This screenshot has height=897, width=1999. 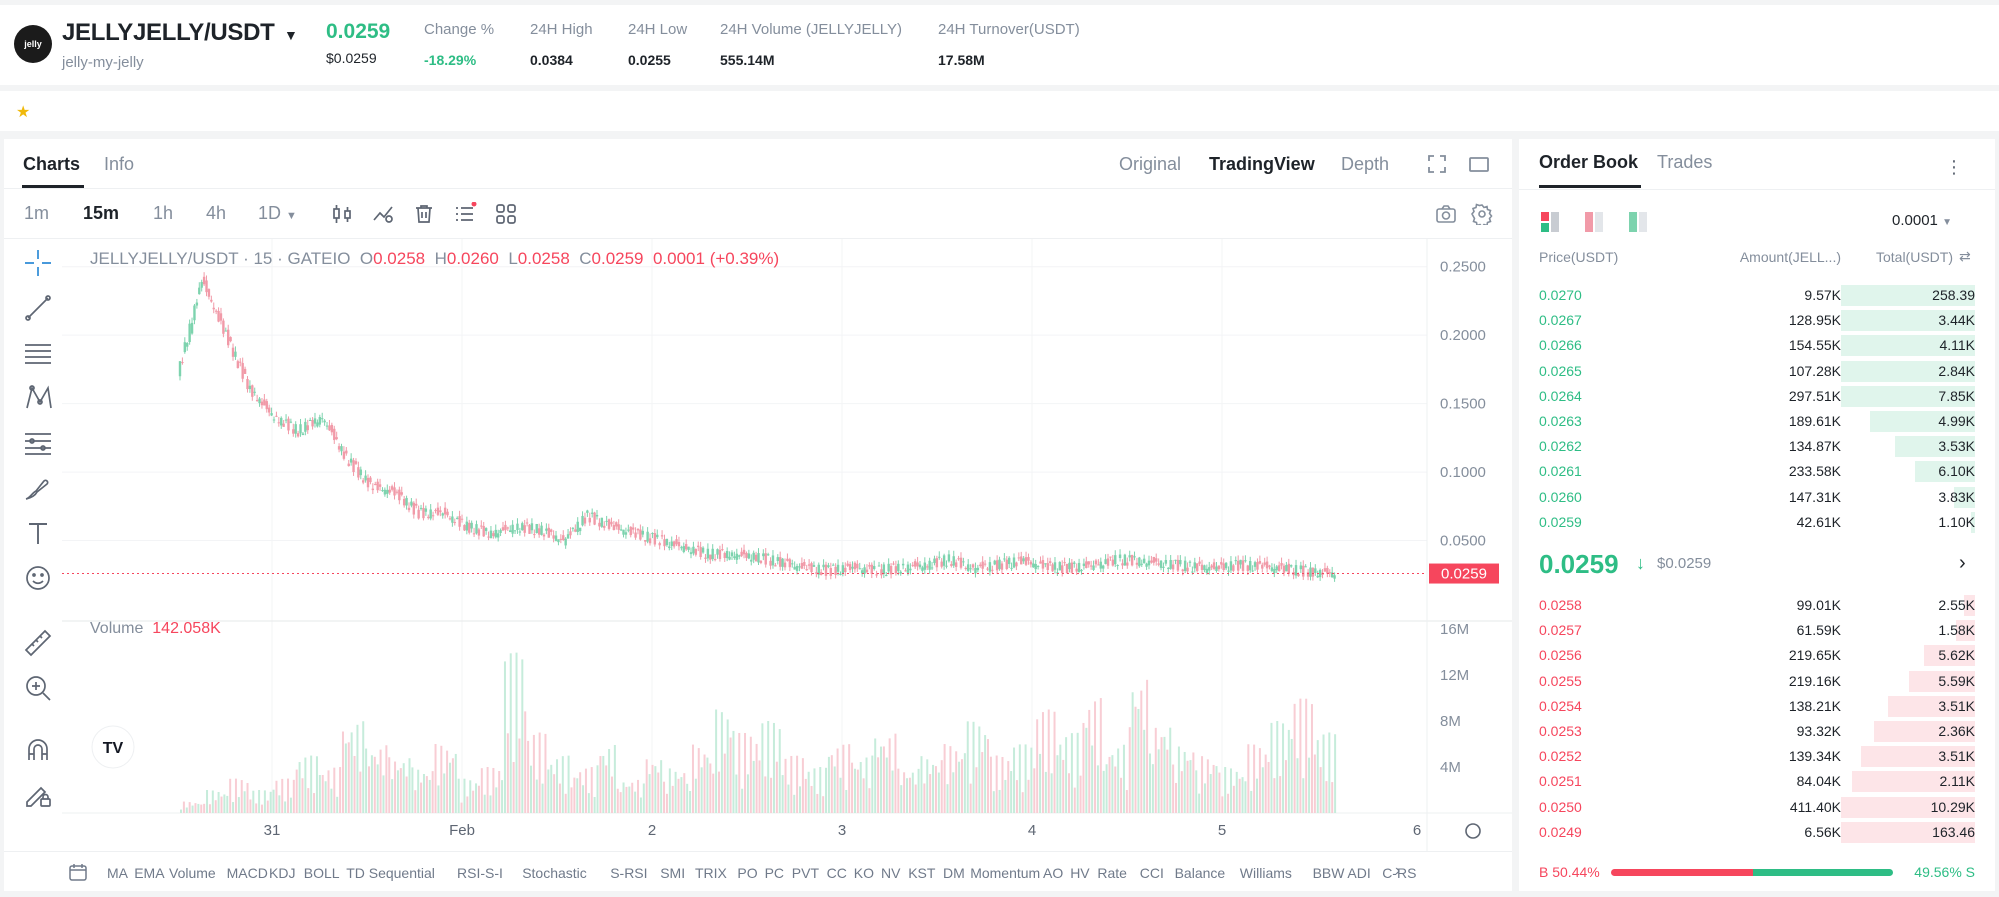 I want to click on crosshair-icon, so click(x=38, y=263).